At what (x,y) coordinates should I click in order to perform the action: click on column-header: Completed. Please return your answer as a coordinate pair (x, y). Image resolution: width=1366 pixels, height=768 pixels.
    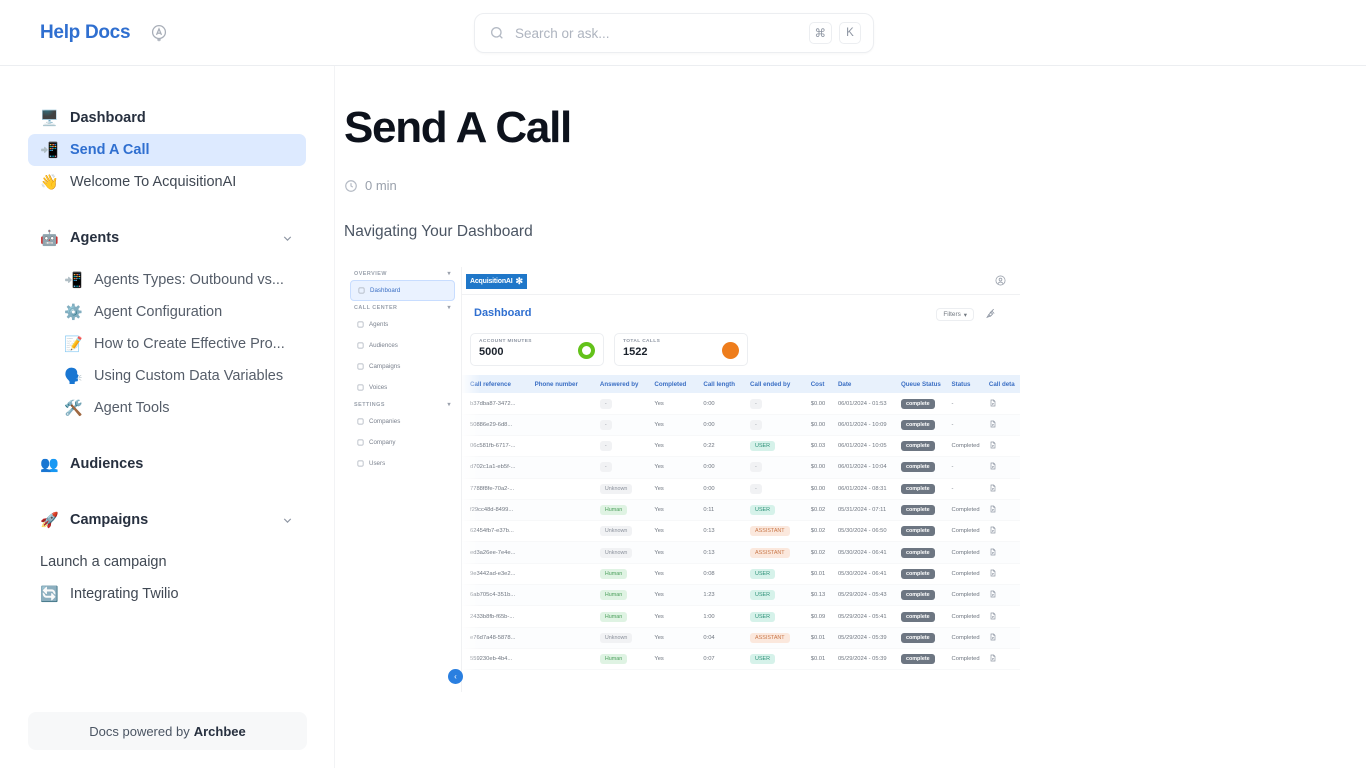
    Looking at the image, I should click on (670, 384).